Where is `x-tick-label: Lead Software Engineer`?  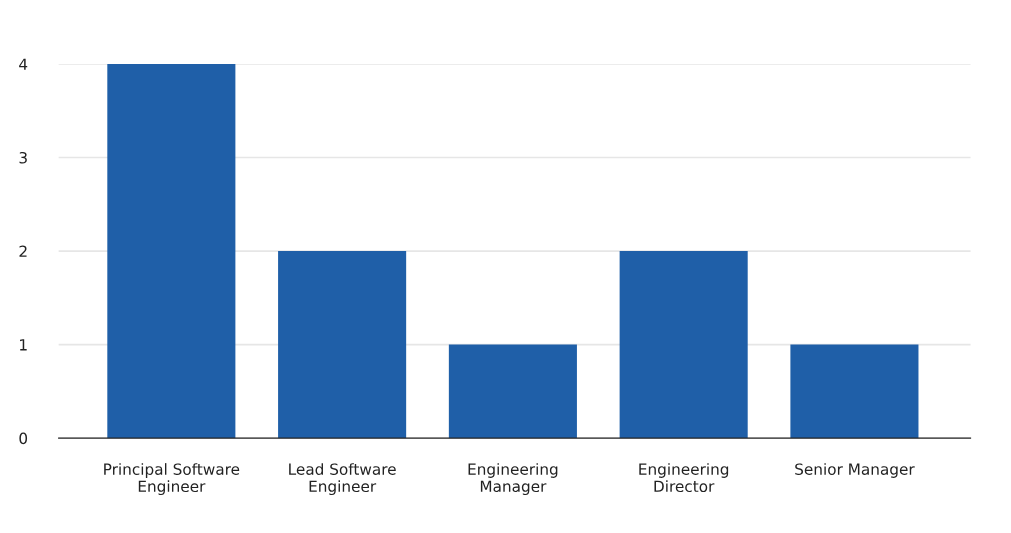 x-tick-label: Lead Software Engineer is located at coordinates (342, 479).